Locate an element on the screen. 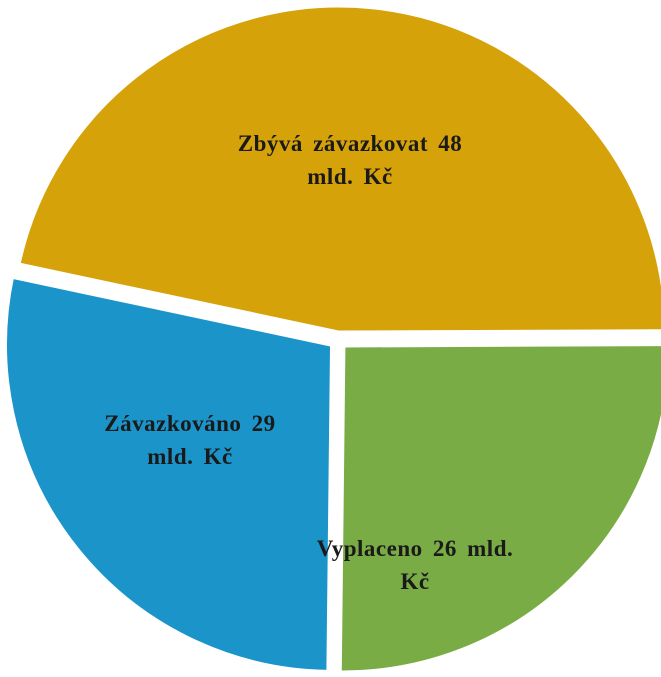 This screenshot has width=661, height=677. slice-label-box: Závazkováno 29 mld. Kč is located at coordinates (190, 439).